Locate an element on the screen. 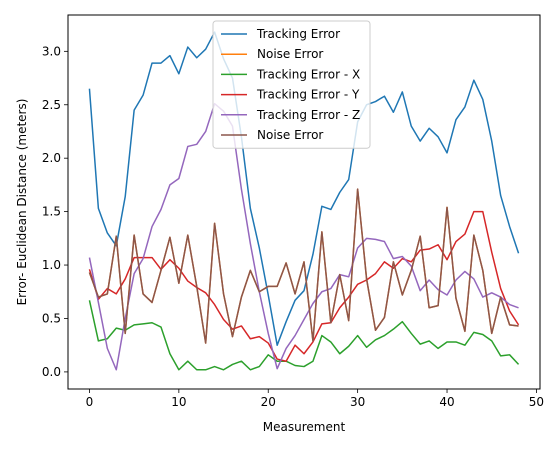 The width and height of the screenshot is (550, 450). x-axis-ticks: 0 10 20 30 40 50 is located at coordinates (315, 399).